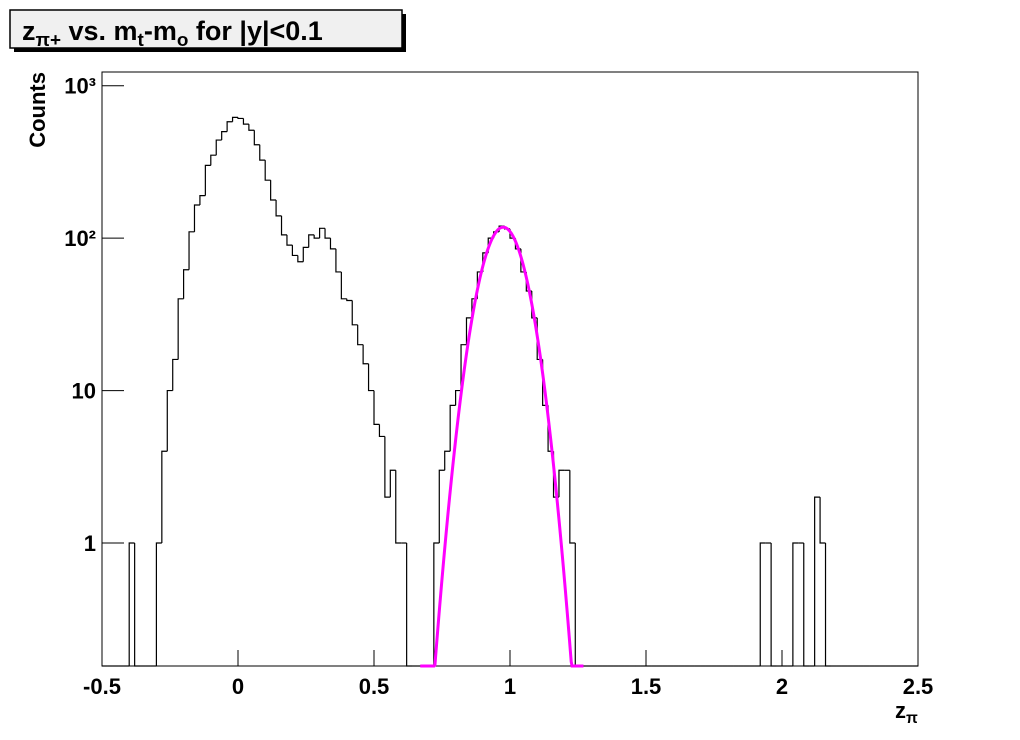 Image resolution: width=1020 pixels, height=740 pixels. I want to click on x-tick-label: 0, so click(238, 686).